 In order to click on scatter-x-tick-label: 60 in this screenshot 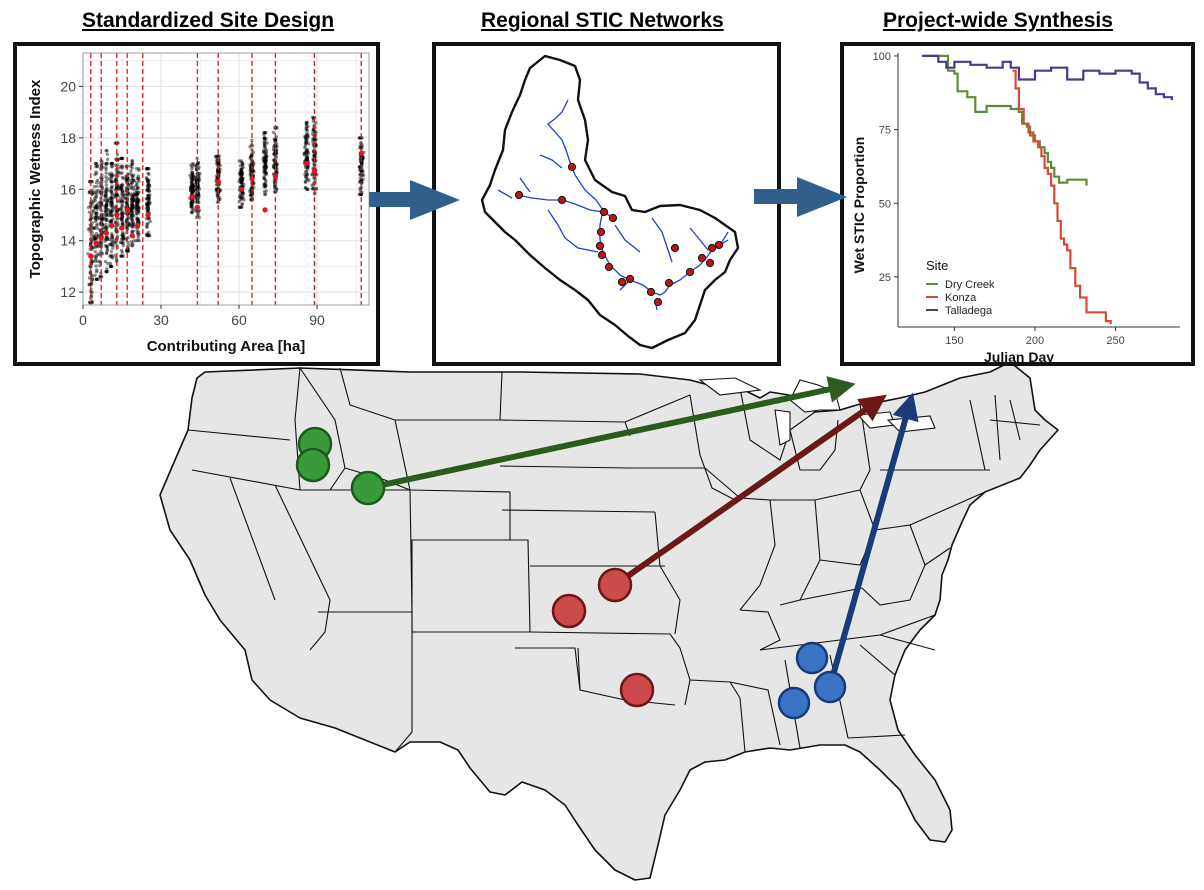, I will do `click(239, 320)`.